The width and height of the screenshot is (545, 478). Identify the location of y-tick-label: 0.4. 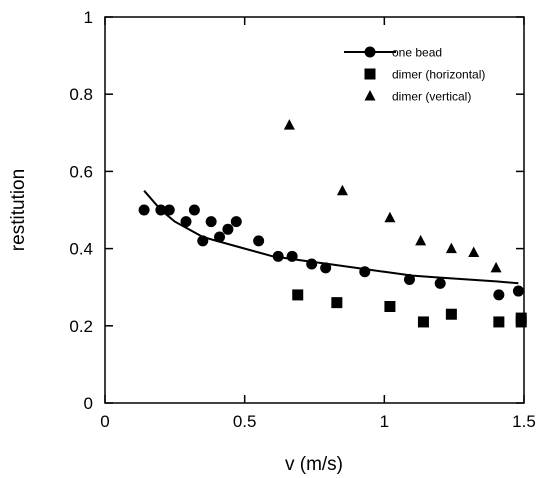
(81, 249).